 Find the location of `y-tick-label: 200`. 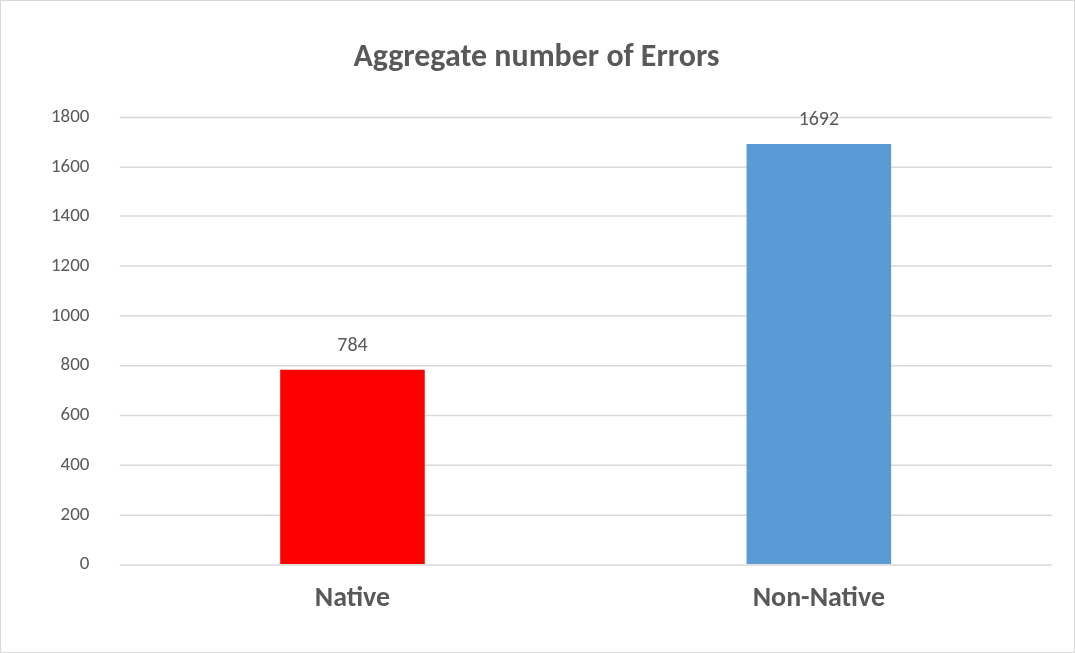

y-tick-label: 200 is located at coordinates (75, 513).